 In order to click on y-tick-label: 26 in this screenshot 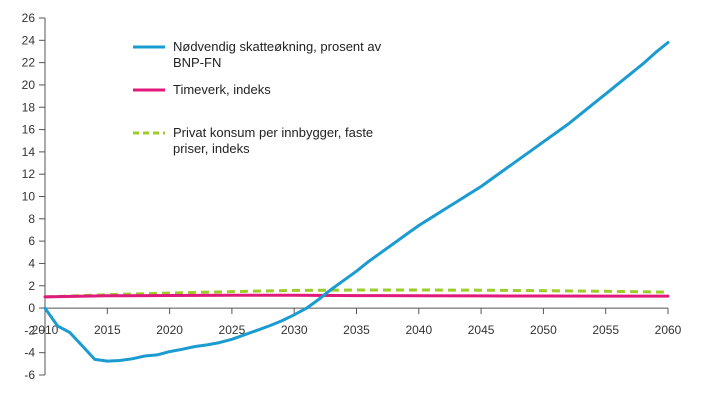, I will do `click(29, 18)`.